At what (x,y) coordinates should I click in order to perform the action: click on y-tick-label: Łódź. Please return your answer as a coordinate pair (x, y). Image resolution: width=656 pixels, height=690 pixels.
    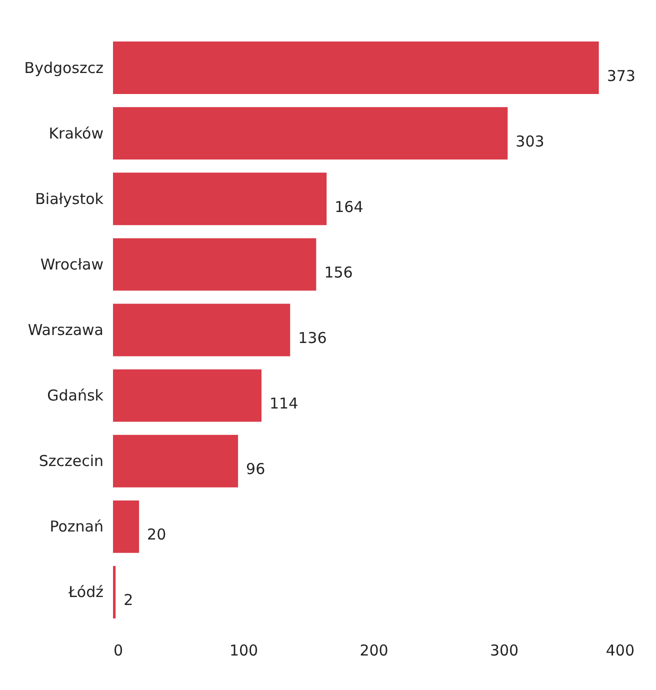
    Looking at the image, I should click on (85, 592).